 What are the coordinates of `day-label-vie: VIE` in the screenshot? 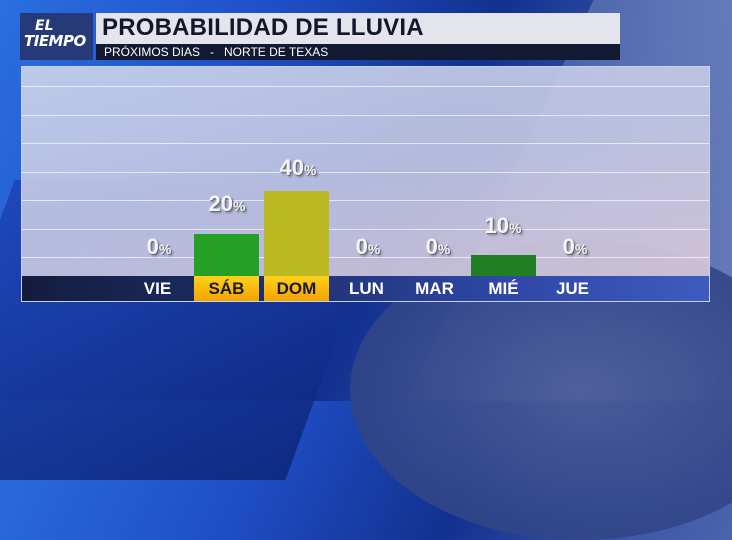 It's located at (157, 288).